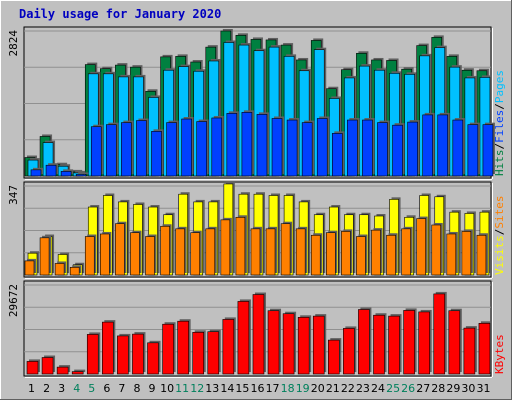 This screenshot has width=512, height=400. What do you see at coordinates (315, 255) in the screenshot?
I see `bar-sites-20-face` at bounding box center [315, 255].